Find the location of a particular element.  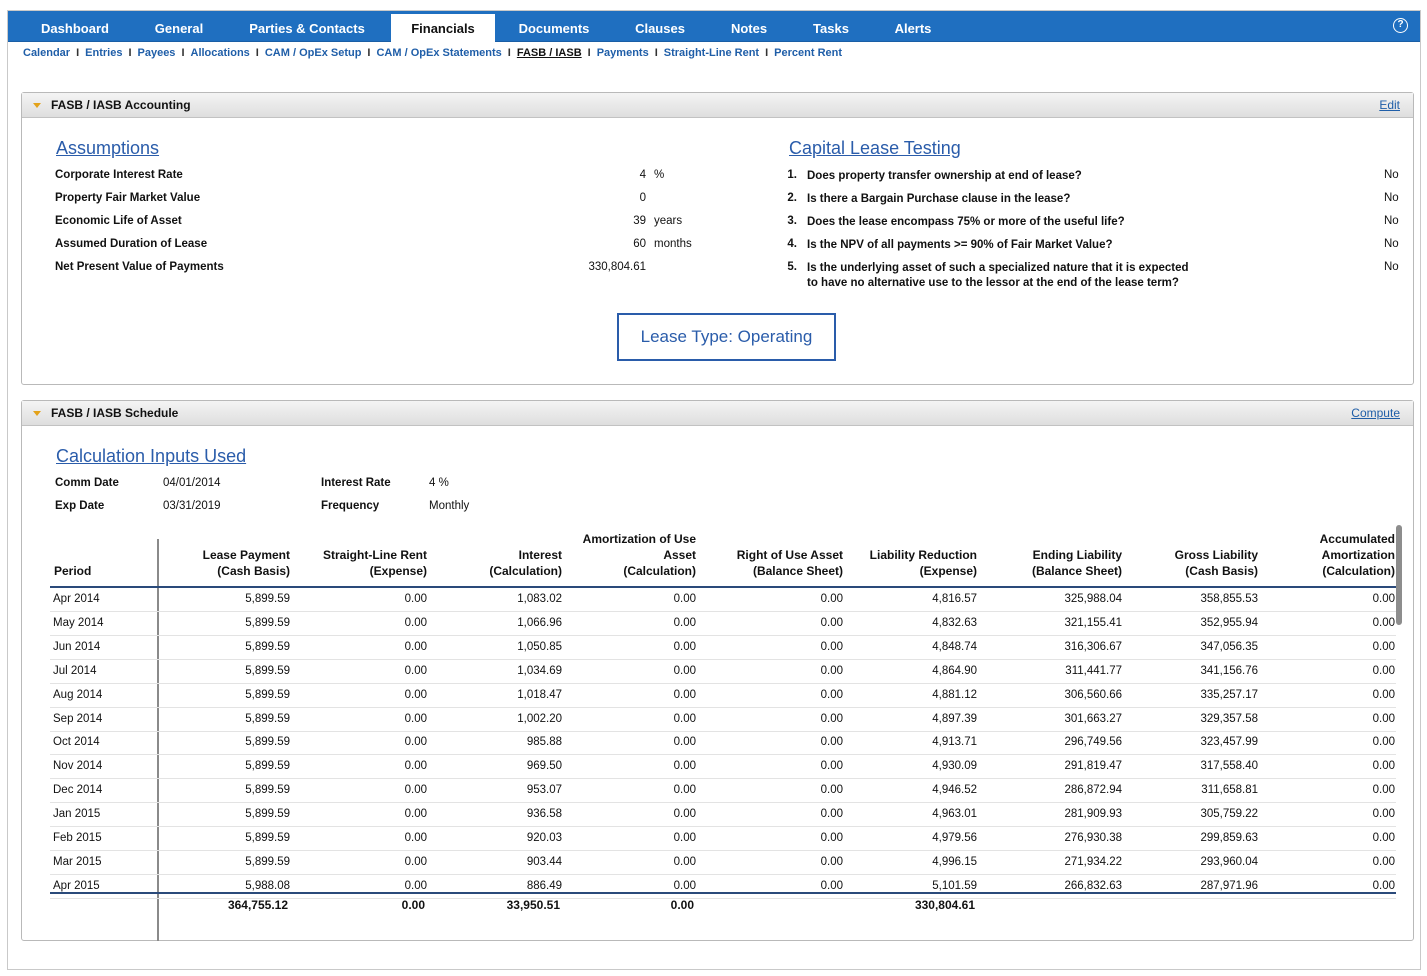

table-cell: 1,066.96 is located at coordinates (539, 622).